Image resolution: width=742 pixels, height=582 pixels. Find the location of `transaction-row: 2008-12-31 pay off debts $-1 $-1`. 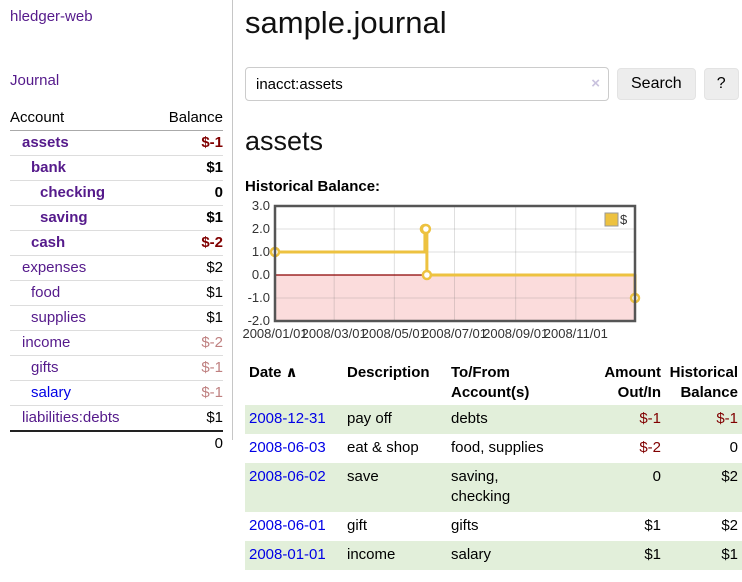

transaction-row: 2008-12-31 pay off debts $-1 $-1 is located at coordinates (493, 419).